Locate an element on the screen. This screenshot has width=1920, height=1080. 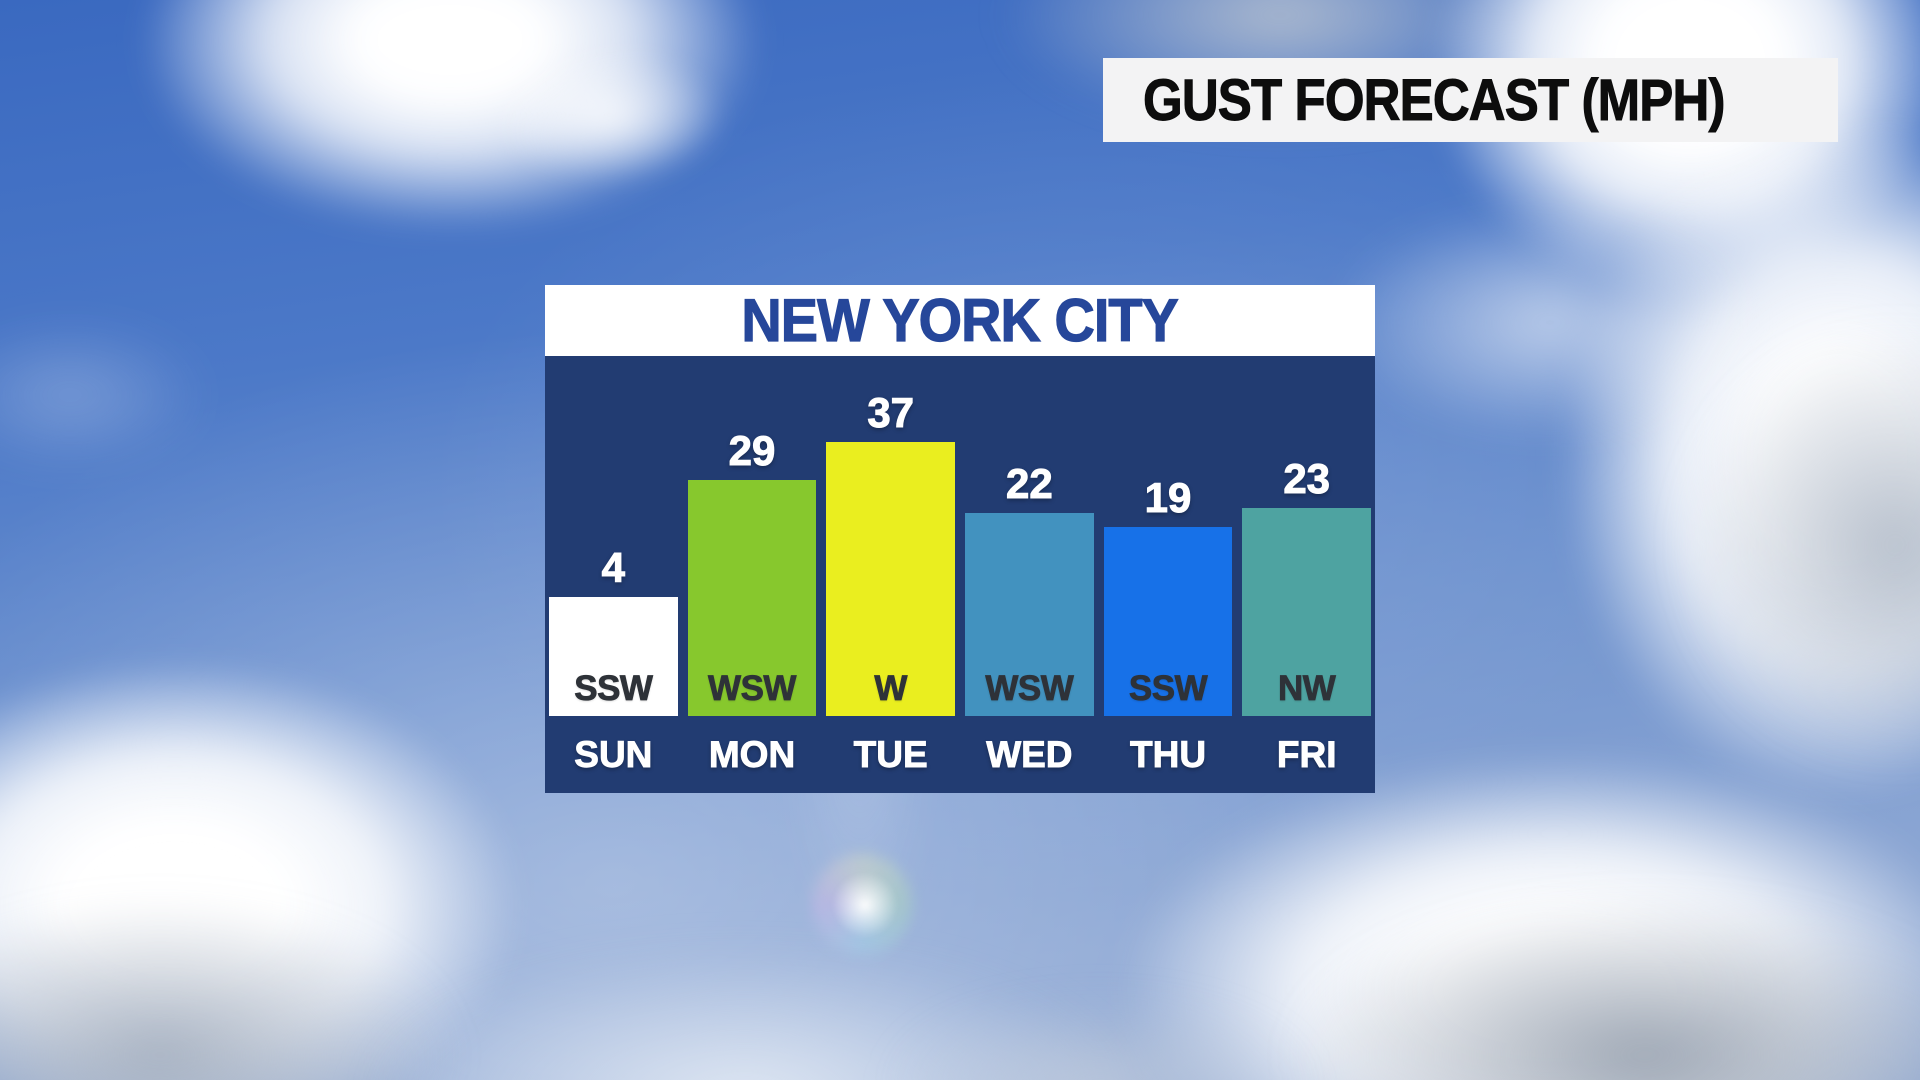
cloud-left-wisp is located at coordinates (105, 395).